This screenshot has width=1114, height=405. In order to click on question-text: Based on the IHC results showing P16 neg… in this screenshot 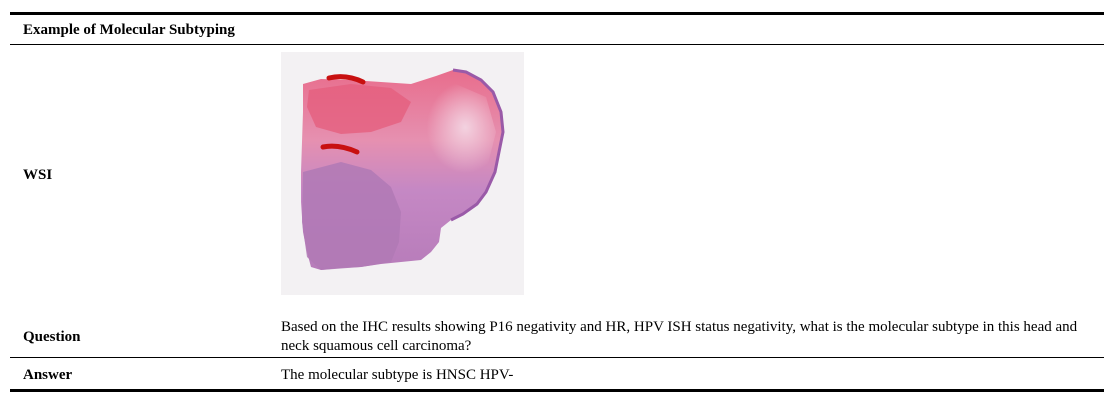, I will do `click(679, 336)`.